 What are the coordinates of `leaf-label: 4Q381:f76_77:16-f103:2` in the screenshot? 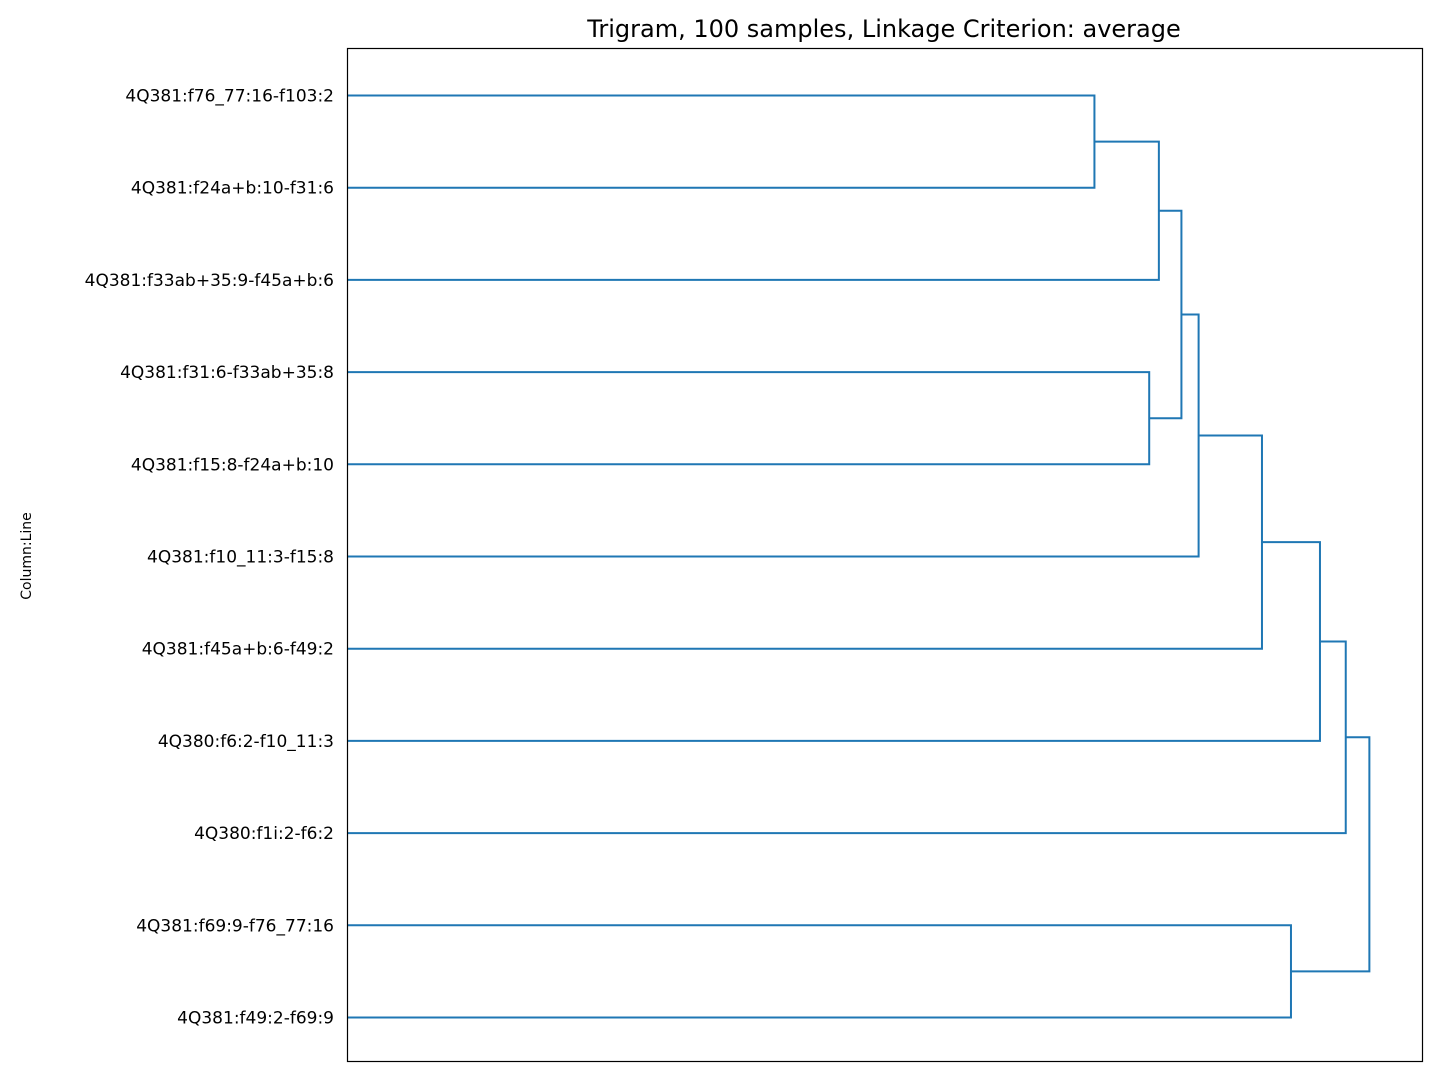 It's located at (229, 97).